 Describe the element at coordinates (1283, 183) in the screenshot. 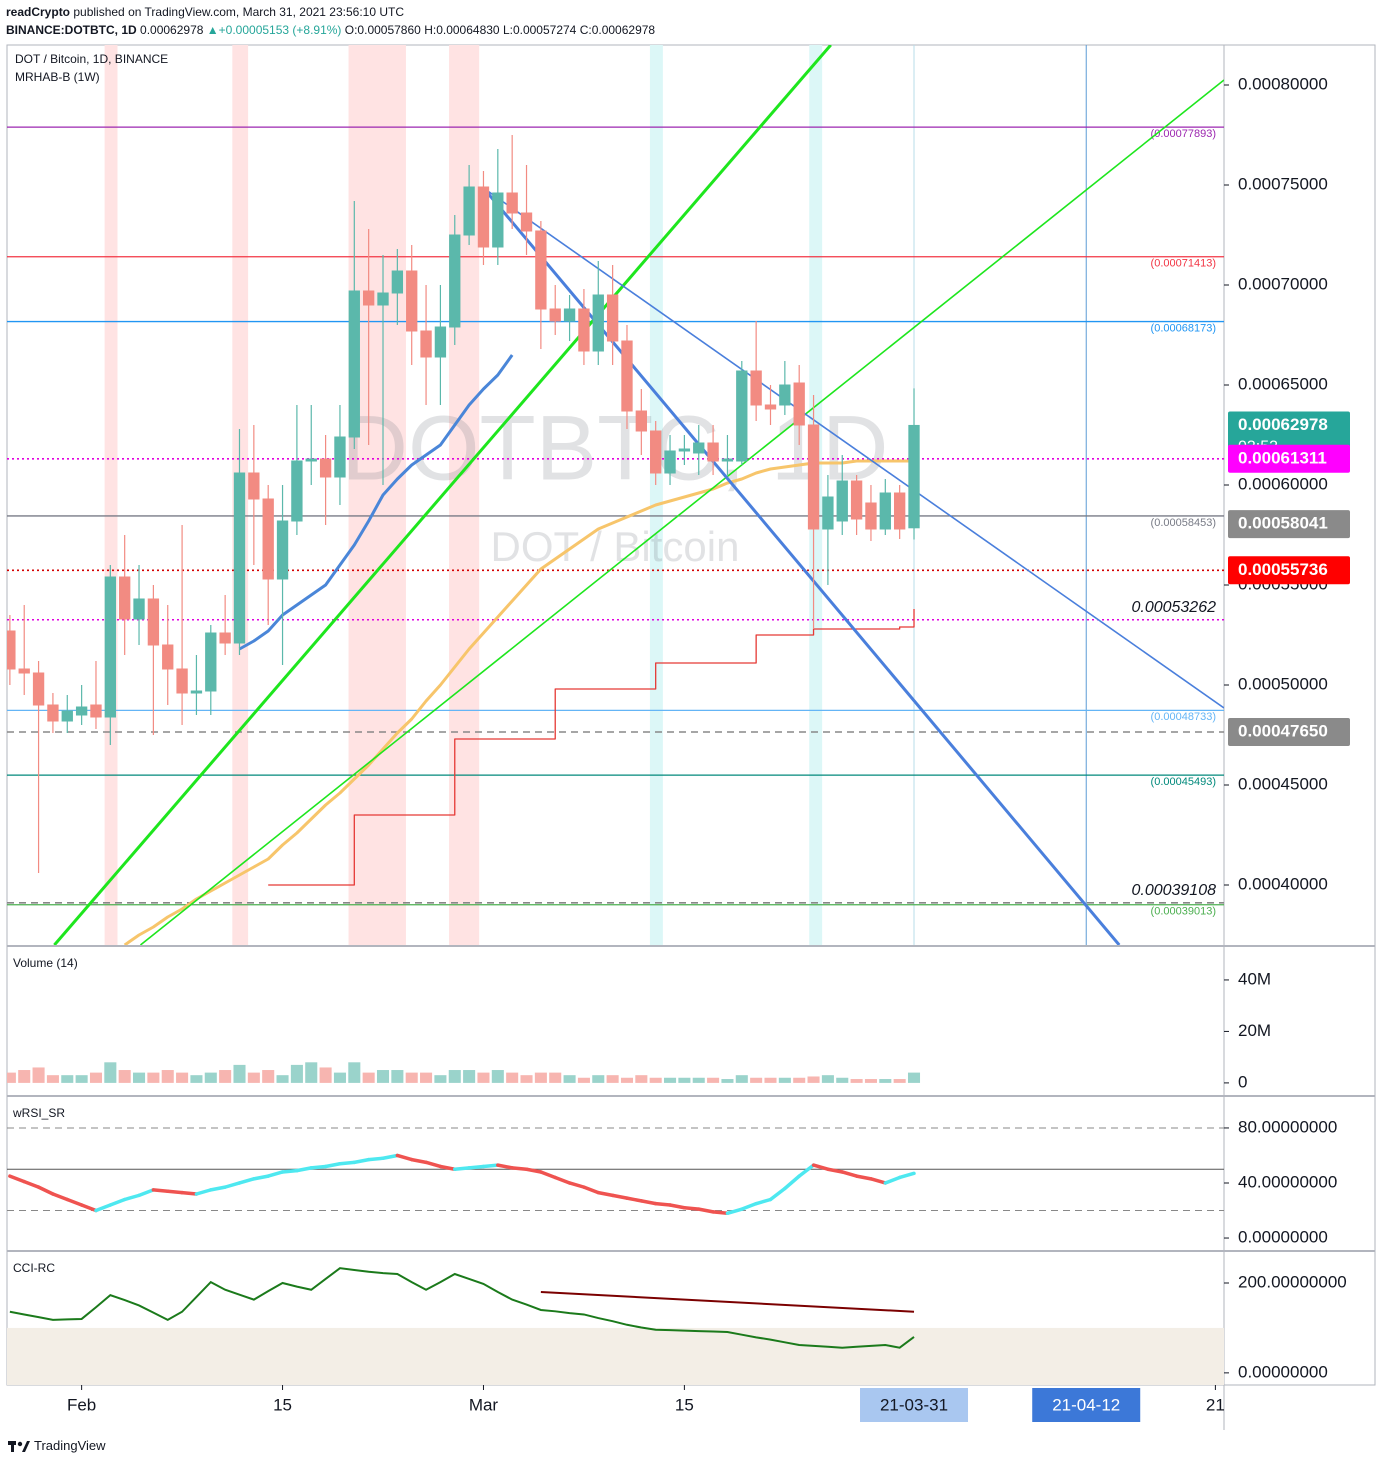

I see `y-tick-label: 0.00075000` at that location.